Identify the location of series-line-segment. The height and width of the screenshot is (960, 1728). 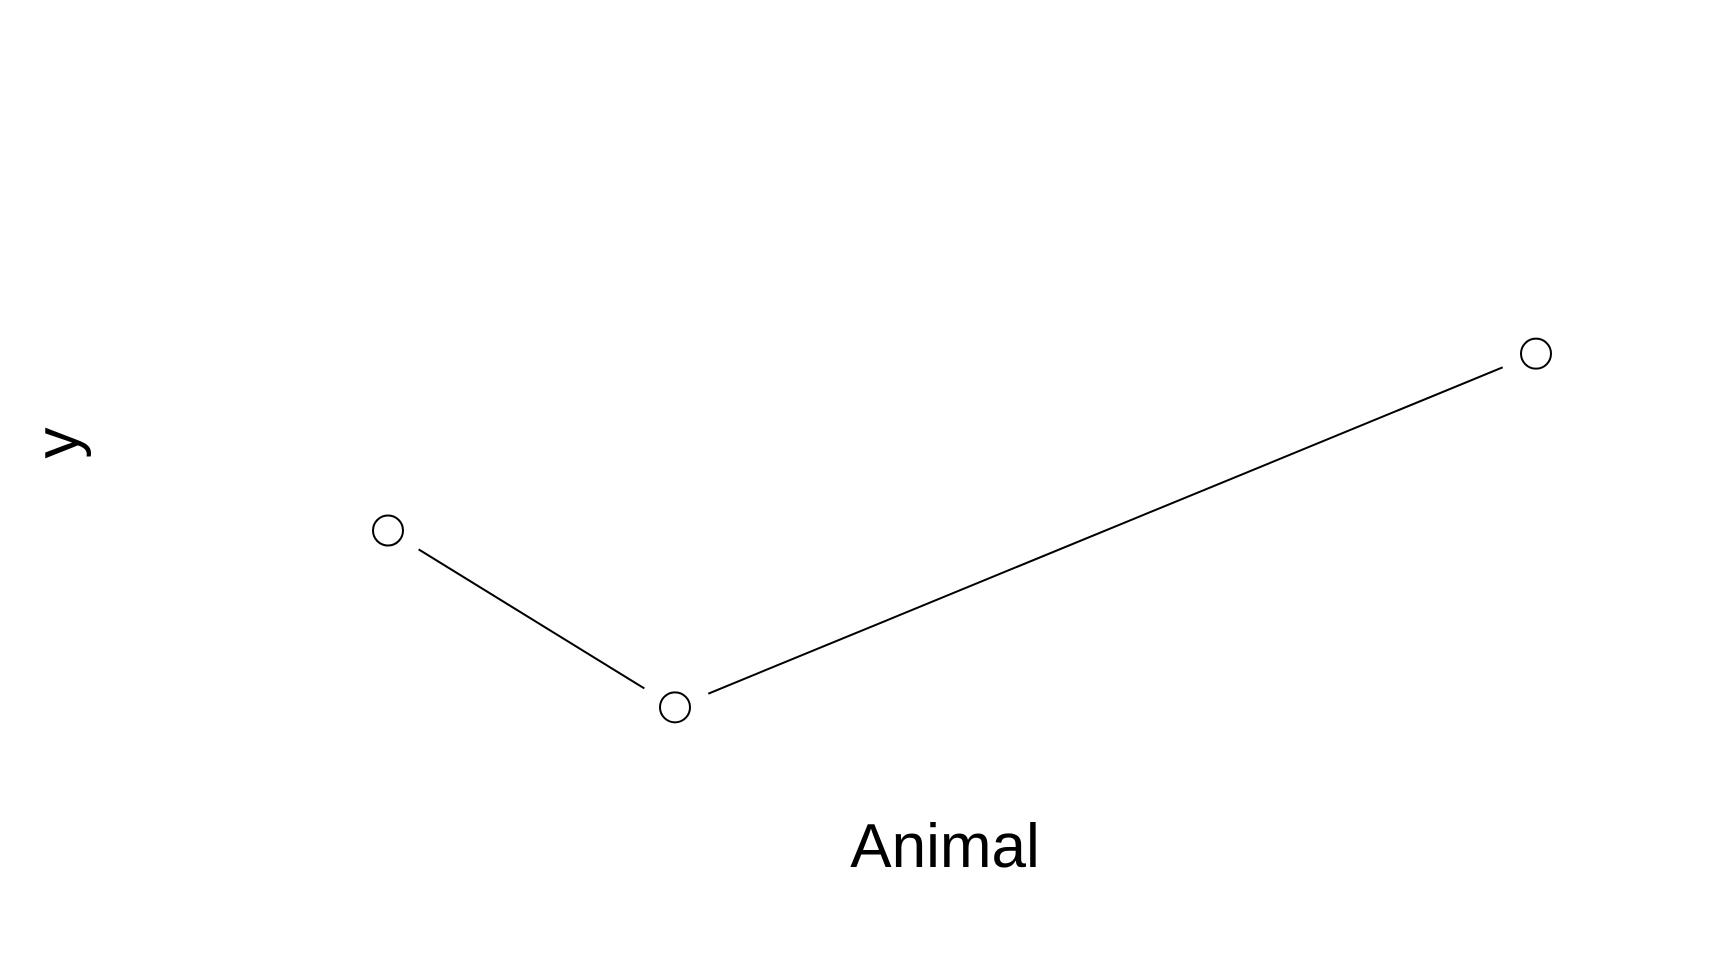
(531, 619).